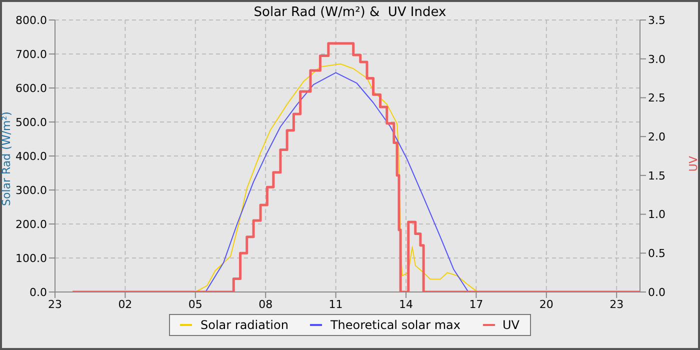  What do you see at coordinates (31, 54) in the screenshot?
I see `y-tick-label: 700.0` at bounding box center [31, 54].